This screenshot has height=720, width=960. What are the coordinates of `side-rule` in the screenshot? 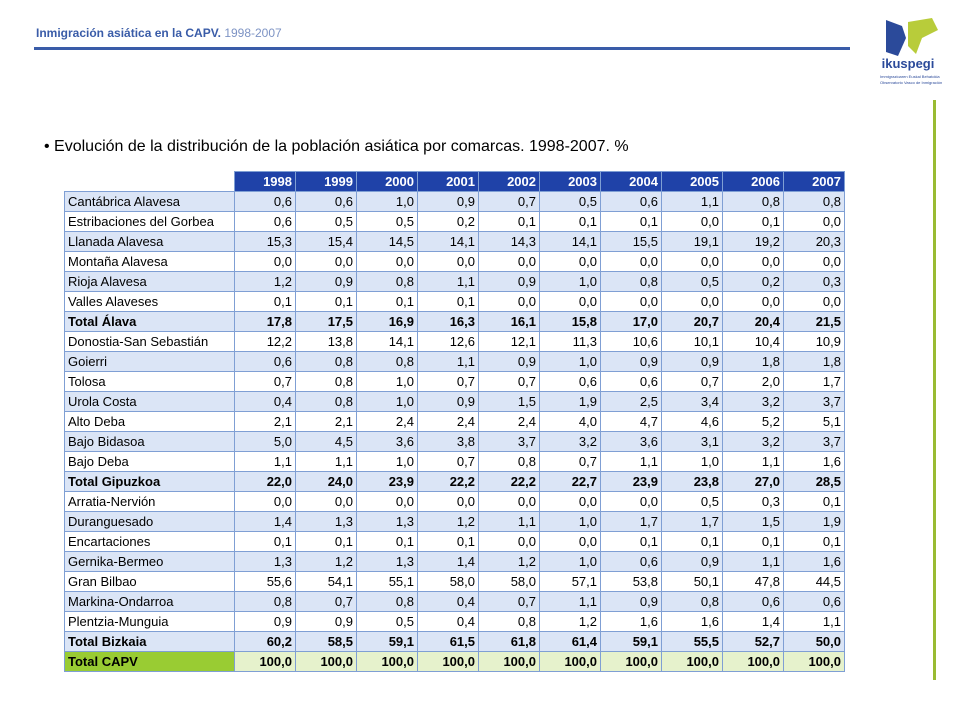 It's located at (934, 390).